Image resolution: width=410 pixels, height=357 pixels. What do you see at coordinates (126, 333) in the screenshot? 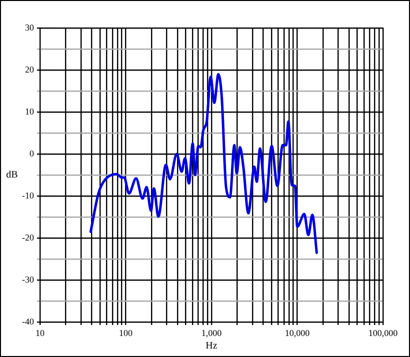
I see `x-tick-label: 100` at bounding box center [126, 333].